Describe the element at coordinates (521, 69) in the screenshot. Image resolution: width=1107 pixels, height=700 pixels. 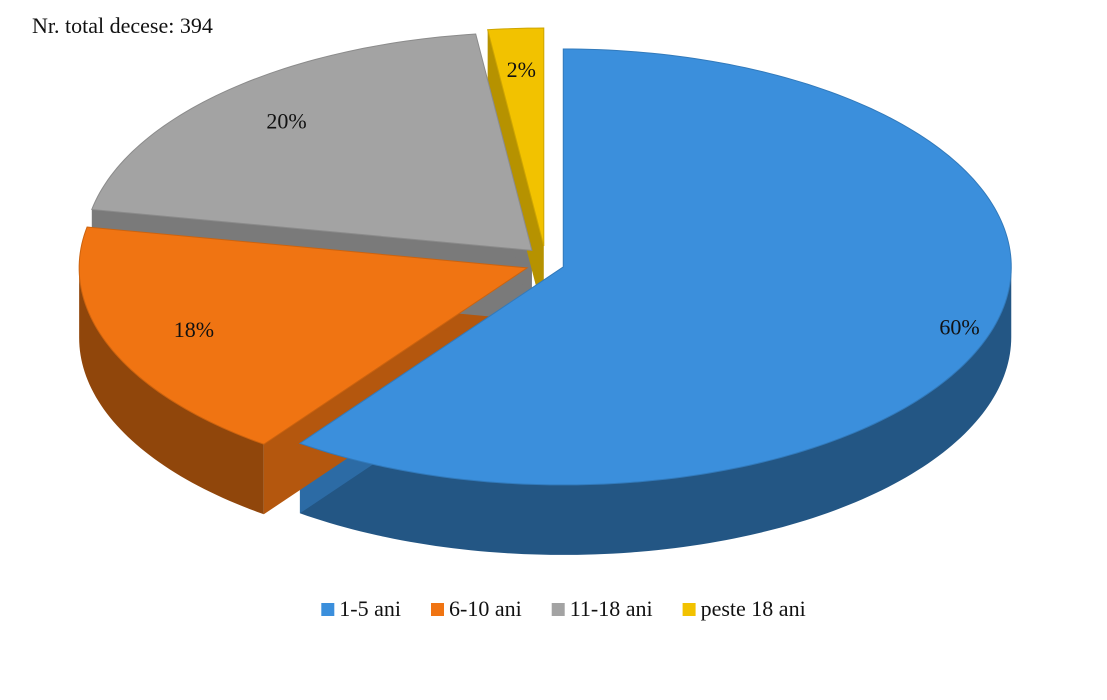
I see `data-label: 2%` at that location.